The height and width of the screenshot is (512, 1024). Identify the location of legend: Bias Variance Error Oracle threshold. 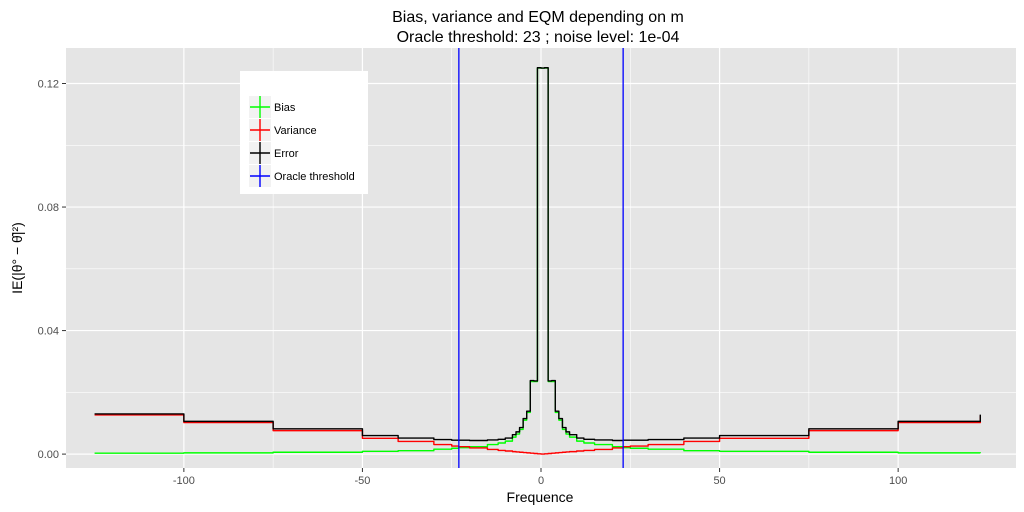
(304, 132).